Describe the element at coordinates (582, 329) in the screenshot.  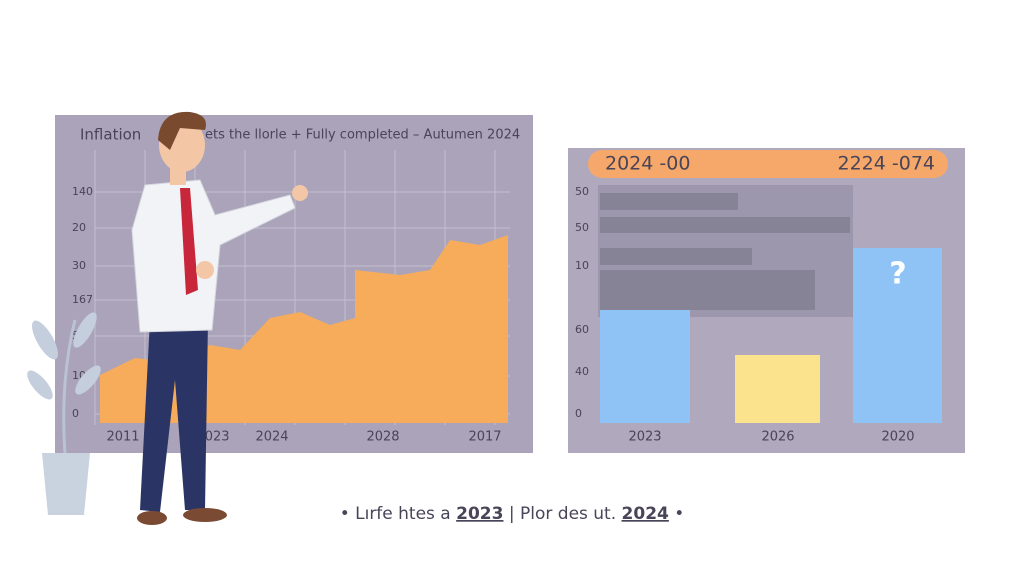
I see `y-label: 60` at that location.